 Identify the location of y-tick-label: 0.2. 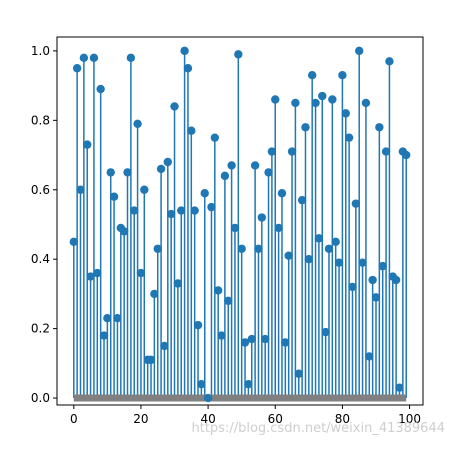
(40, 329).